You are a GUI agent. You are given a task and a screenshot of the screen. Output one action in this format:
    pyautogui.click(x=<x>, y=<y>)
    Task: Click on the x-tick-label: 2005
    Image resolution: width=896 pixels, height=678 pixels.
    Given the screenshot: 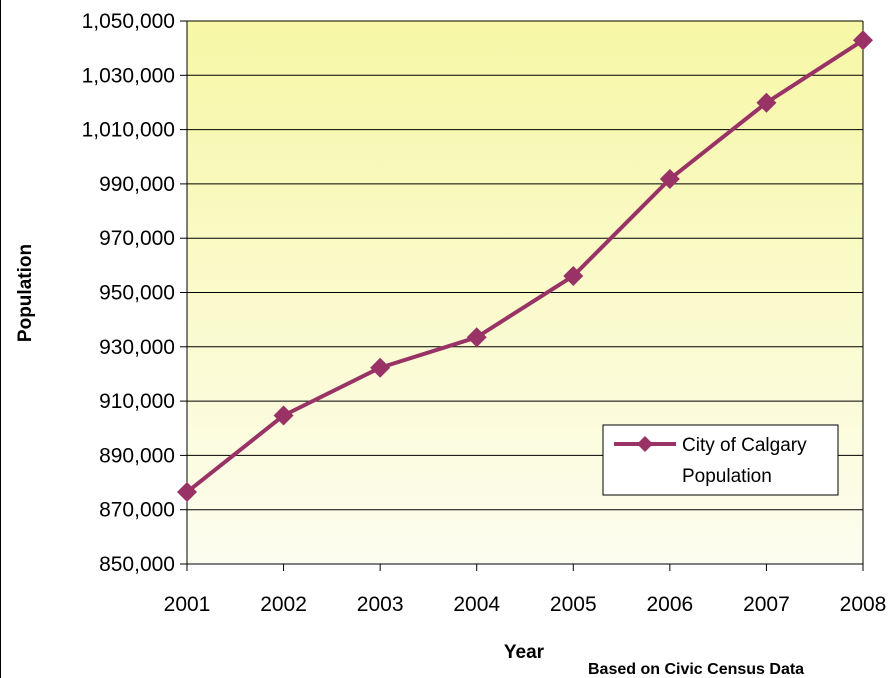 What is the action you would take?
    pyautogui.click(x=573, y=604)
    